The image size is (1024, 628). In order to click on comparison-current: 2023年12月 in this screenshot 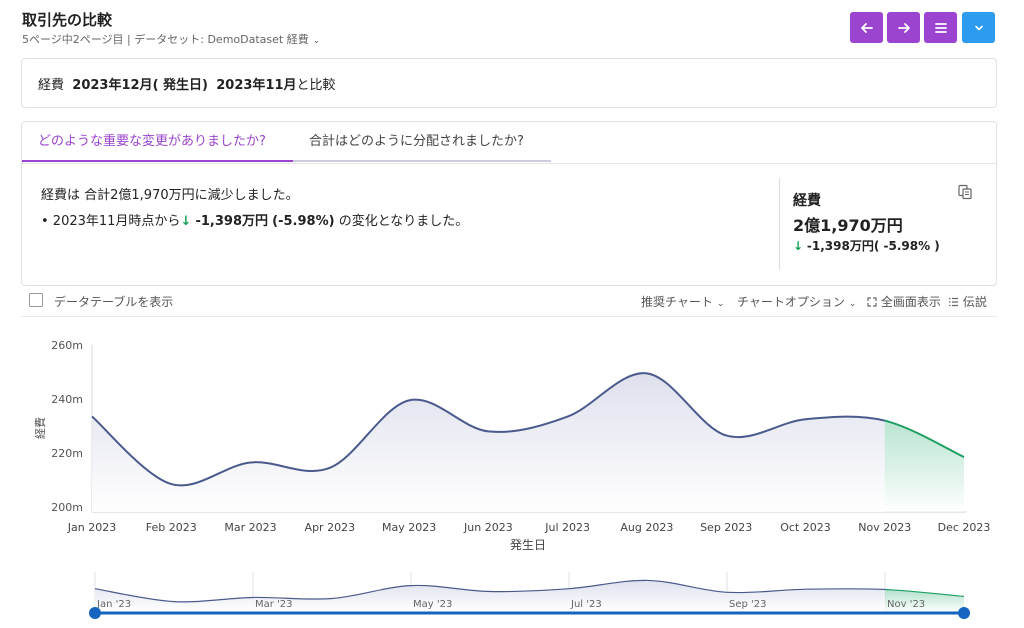, I will do `click(112, 85)`.